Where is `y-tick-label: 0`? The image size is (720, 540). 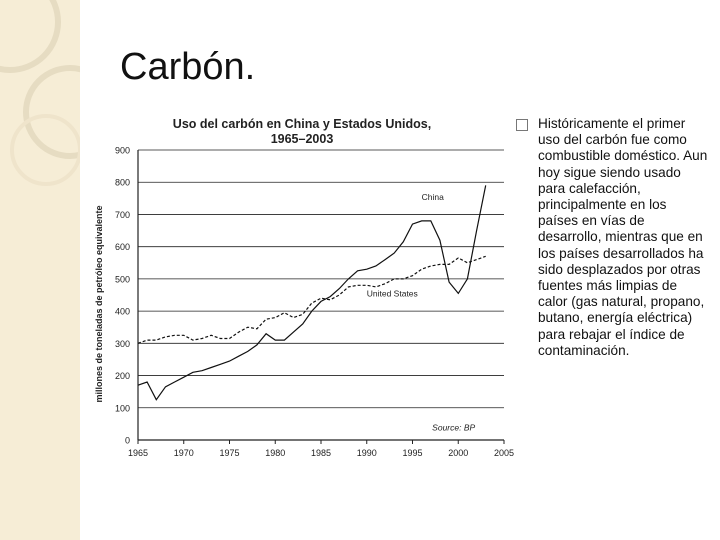
y-tick-label: 0 is located at coordinates (127, 441).